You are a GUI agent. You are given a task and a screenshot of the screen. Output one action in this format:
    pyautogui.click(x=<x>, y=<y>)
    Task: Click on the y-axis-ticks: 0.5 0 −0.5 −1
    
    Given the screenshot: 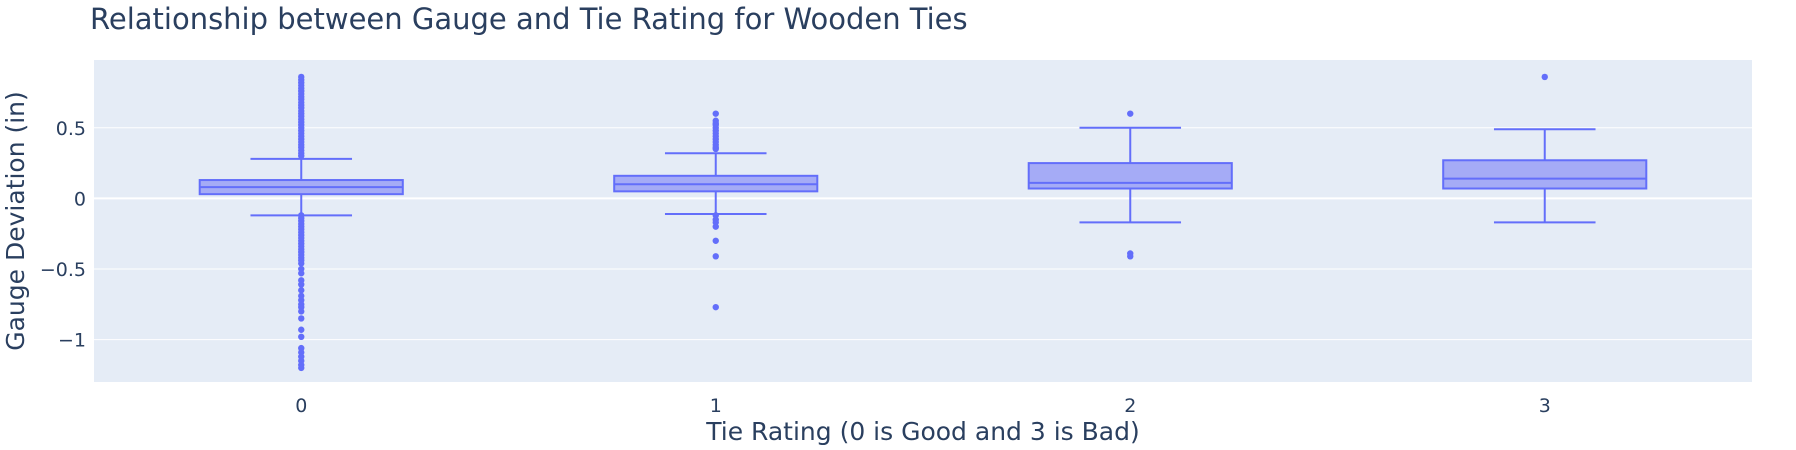 What is the action you would take?
    pyautogui.click(x=63, y=235)
    